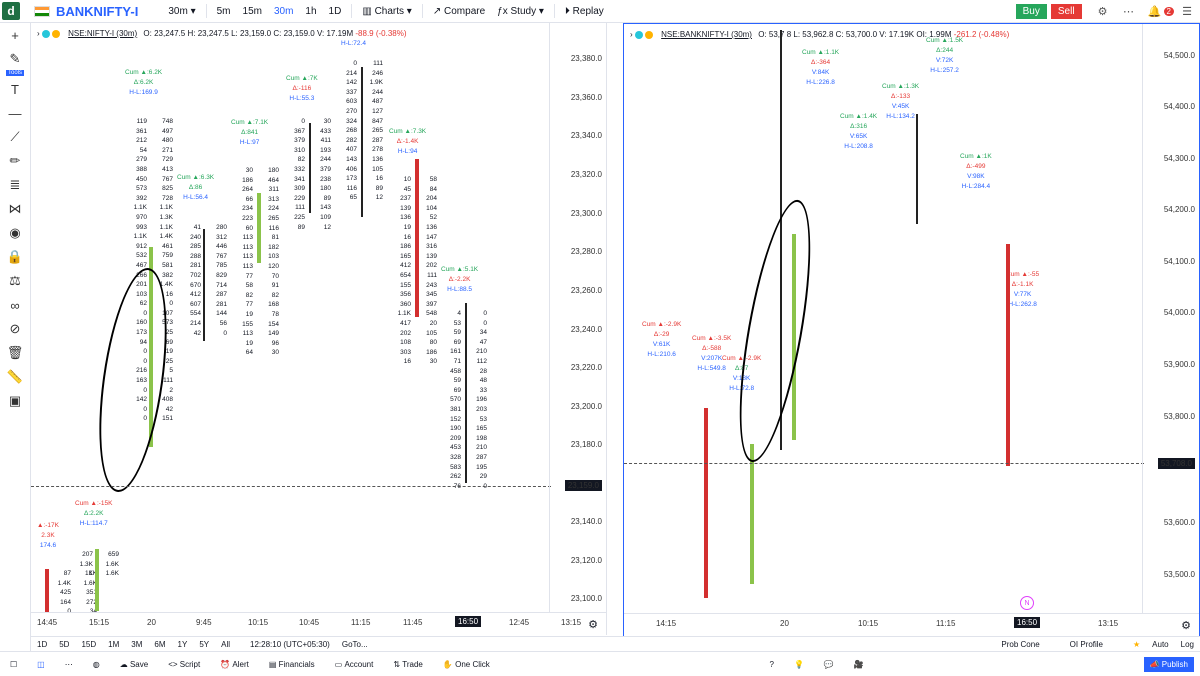 The width and height of the screenshot is (1200, 676). What do you see at coordinates (1187, 11) in the screenshot?
I see `menu-icon: ☰` at bounding box center [1187, 11].